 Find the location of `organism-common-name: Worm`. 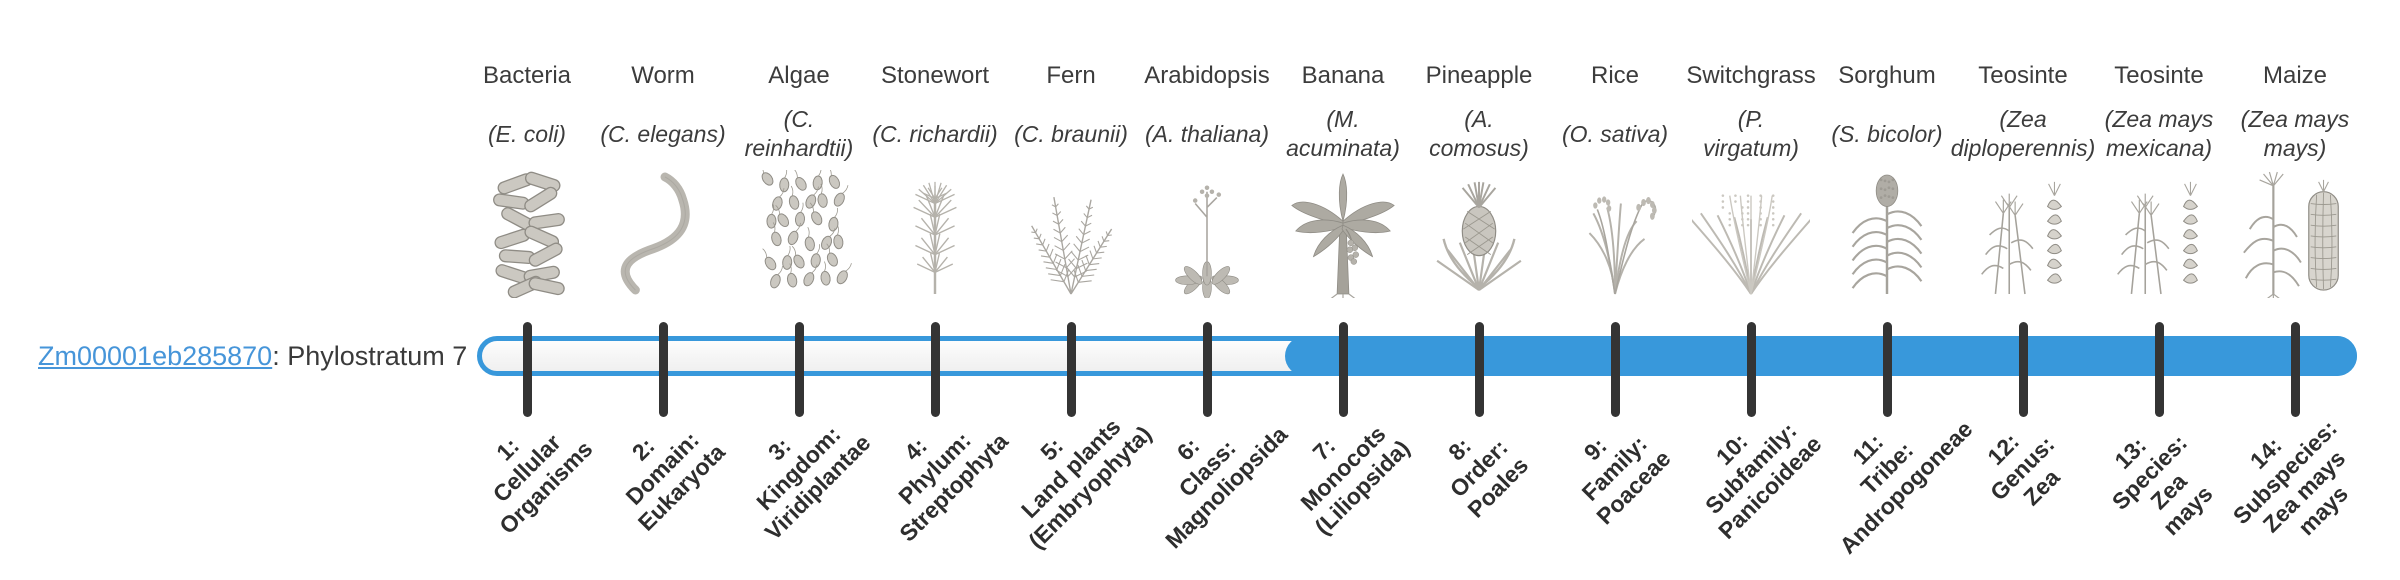

organism-common-name: Worm is located at coordinates (663, 75).